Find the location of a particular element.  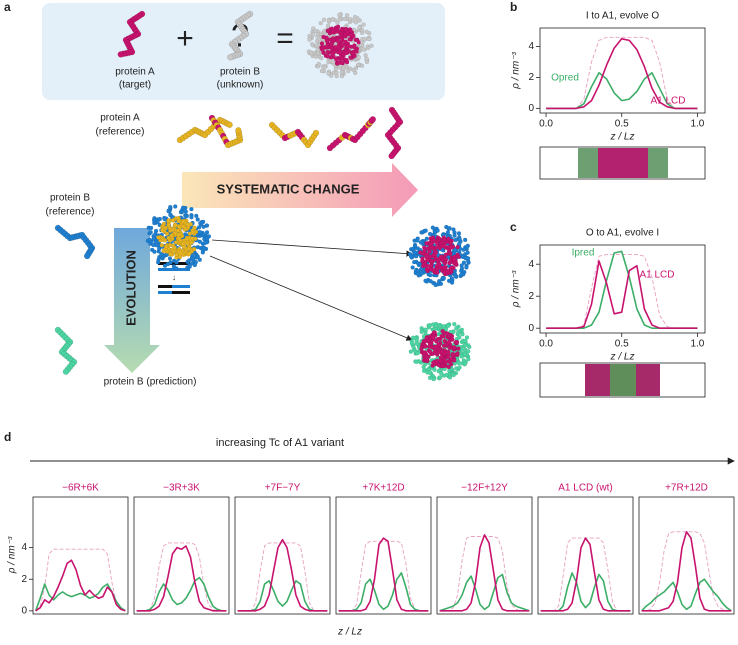

plus: + is located at coordinates (185, 38).